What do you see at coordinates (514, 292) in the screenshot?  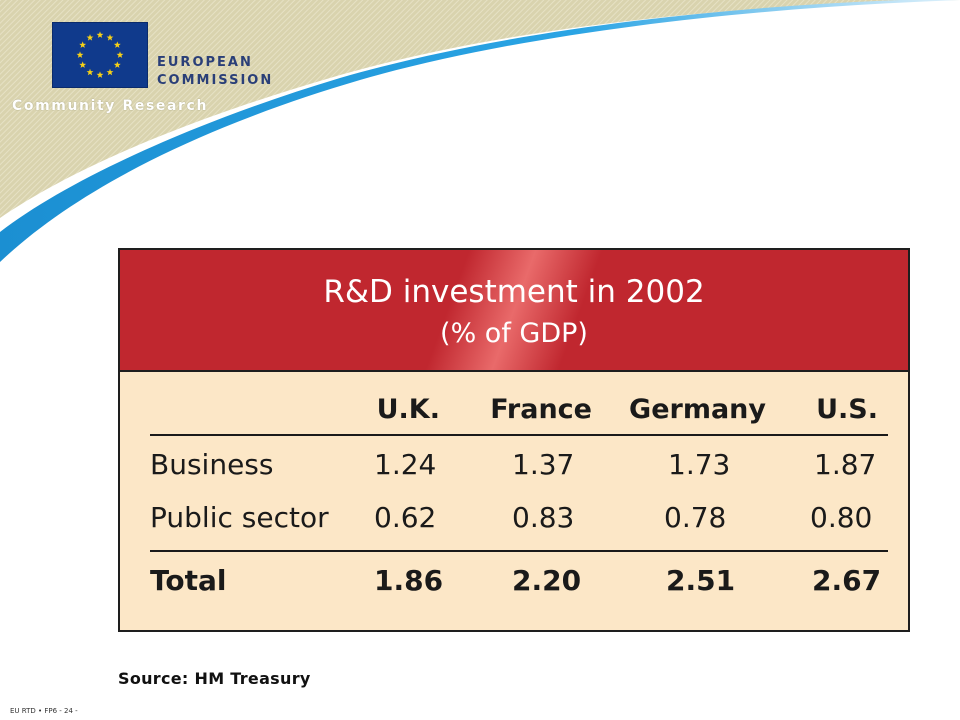 I see `table-title: R&D investment in 2002` at bounding box center [514, 292].